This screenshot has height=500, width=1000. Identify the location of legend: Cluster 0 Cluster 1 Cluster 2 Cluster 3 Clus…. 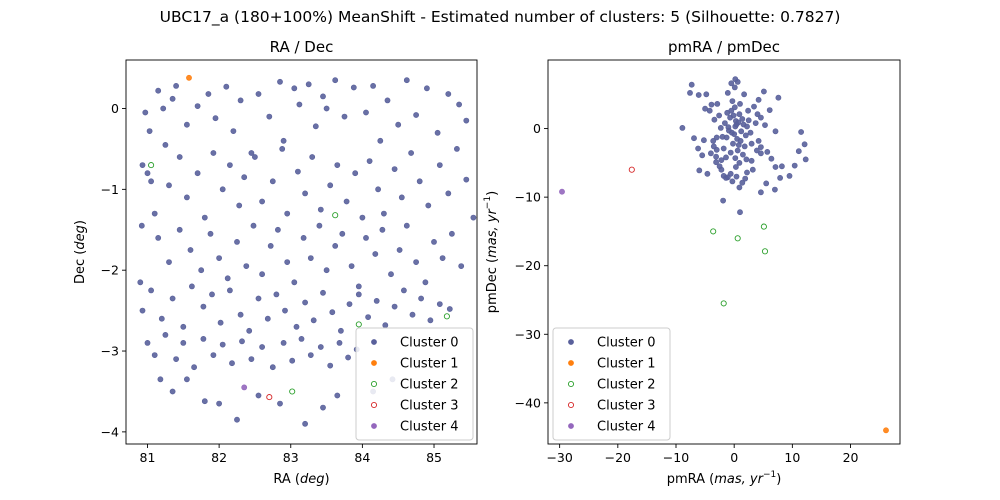
(611, 384).